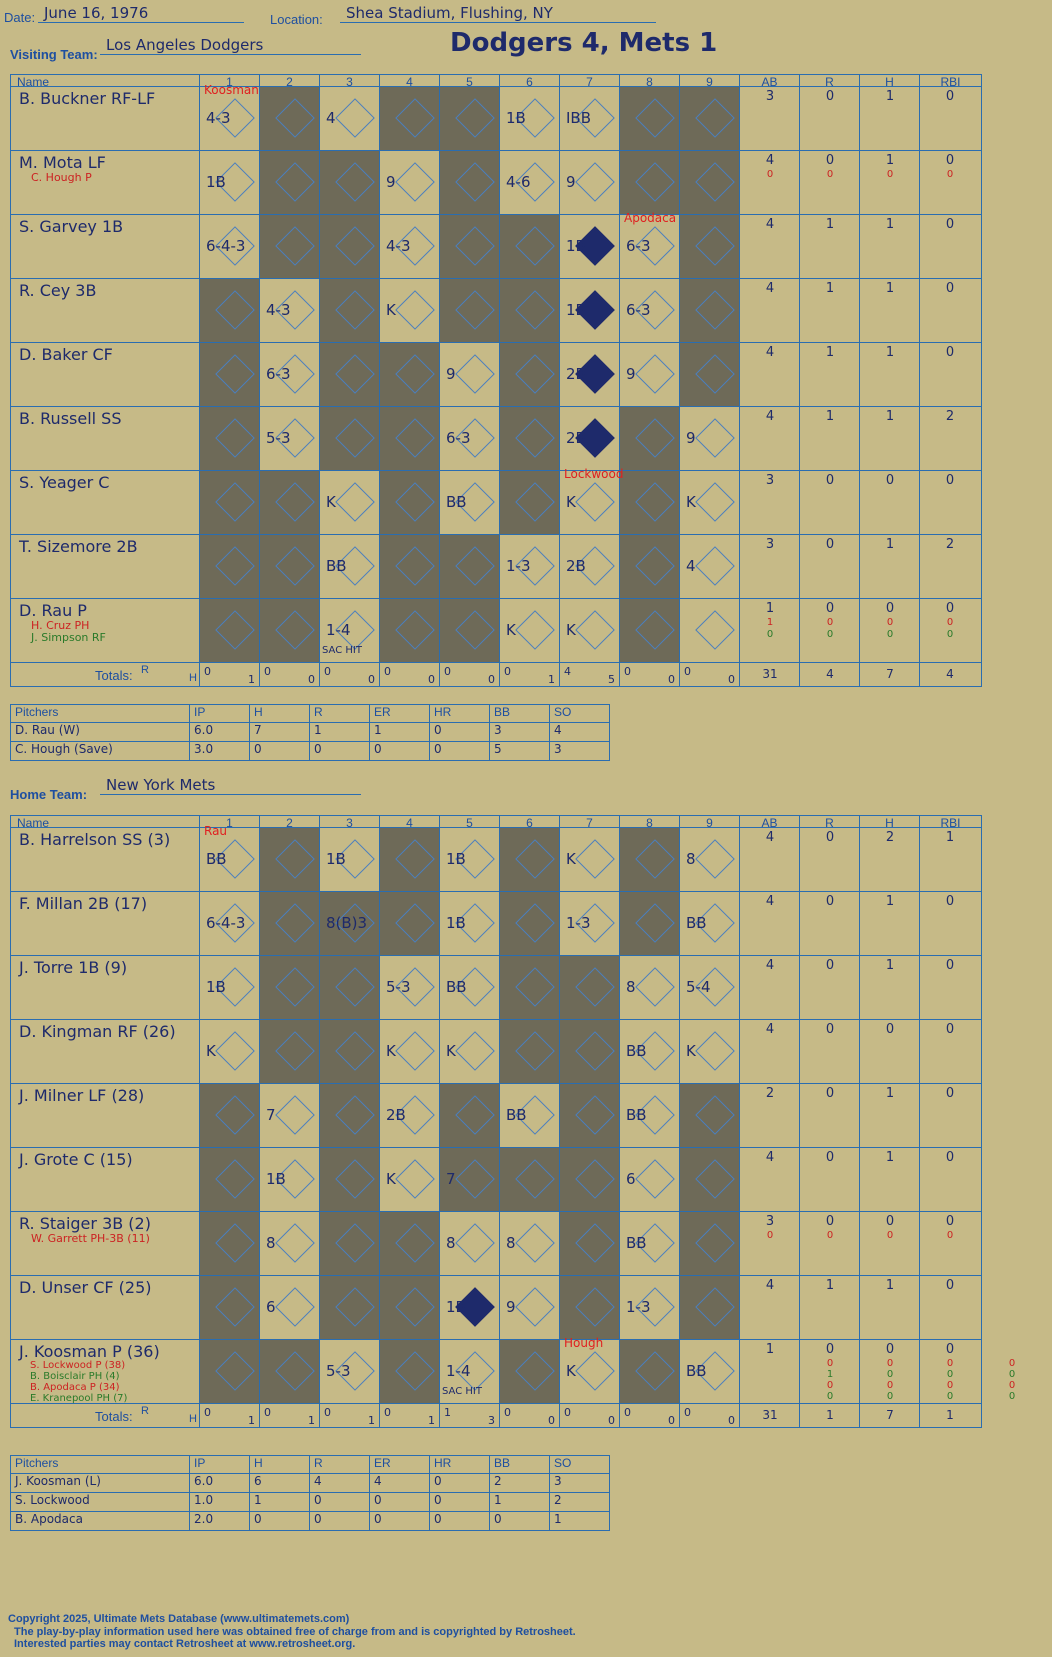 The height and width of the screenshot is (1657, 1052). I want to click on play-result: 4, so click(691, 566).